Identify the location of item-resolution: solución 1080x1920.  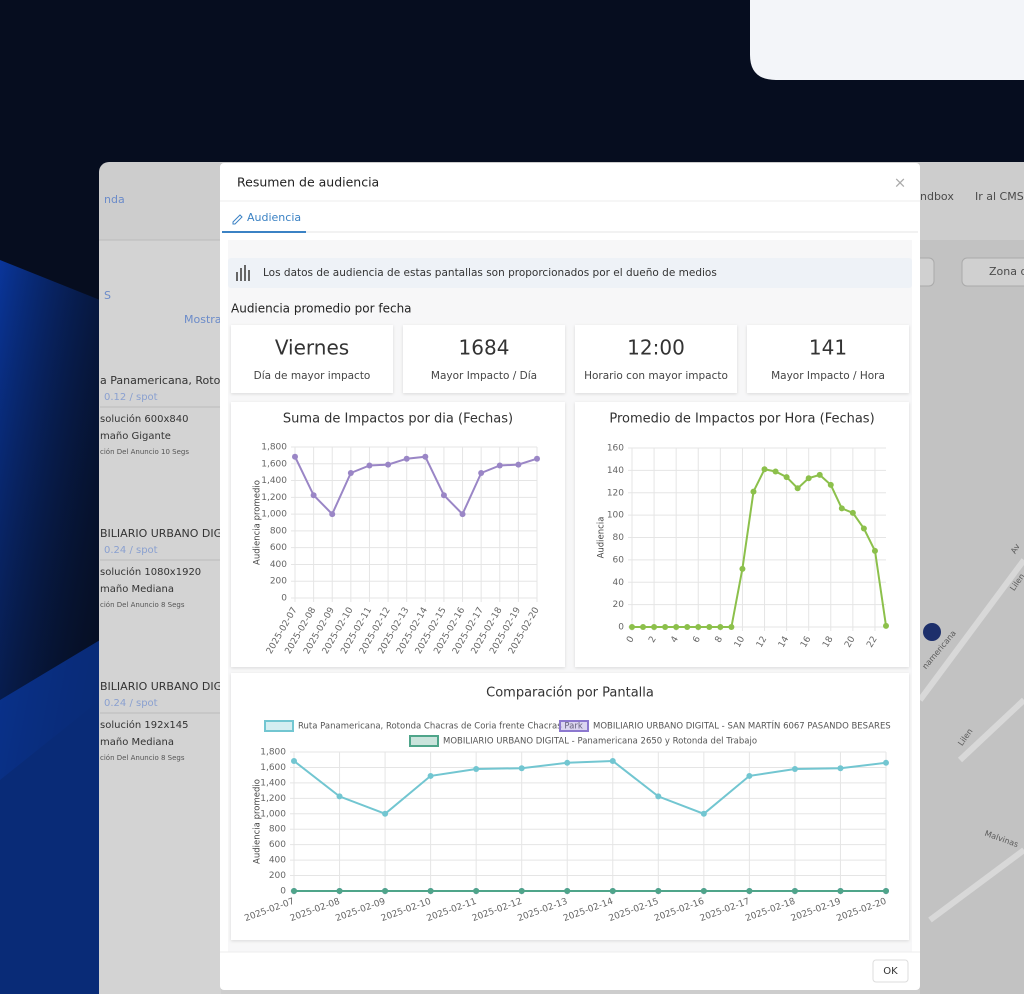
(150, 572).